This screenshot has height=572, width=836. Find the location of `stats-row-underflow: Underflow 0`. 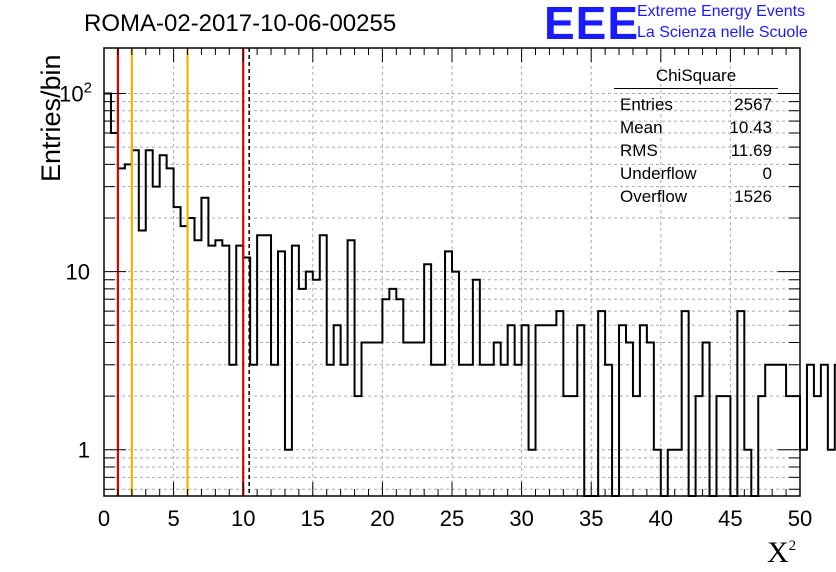

stats-row-underflow: Underflow 0 is located at coordinates (696, 173).